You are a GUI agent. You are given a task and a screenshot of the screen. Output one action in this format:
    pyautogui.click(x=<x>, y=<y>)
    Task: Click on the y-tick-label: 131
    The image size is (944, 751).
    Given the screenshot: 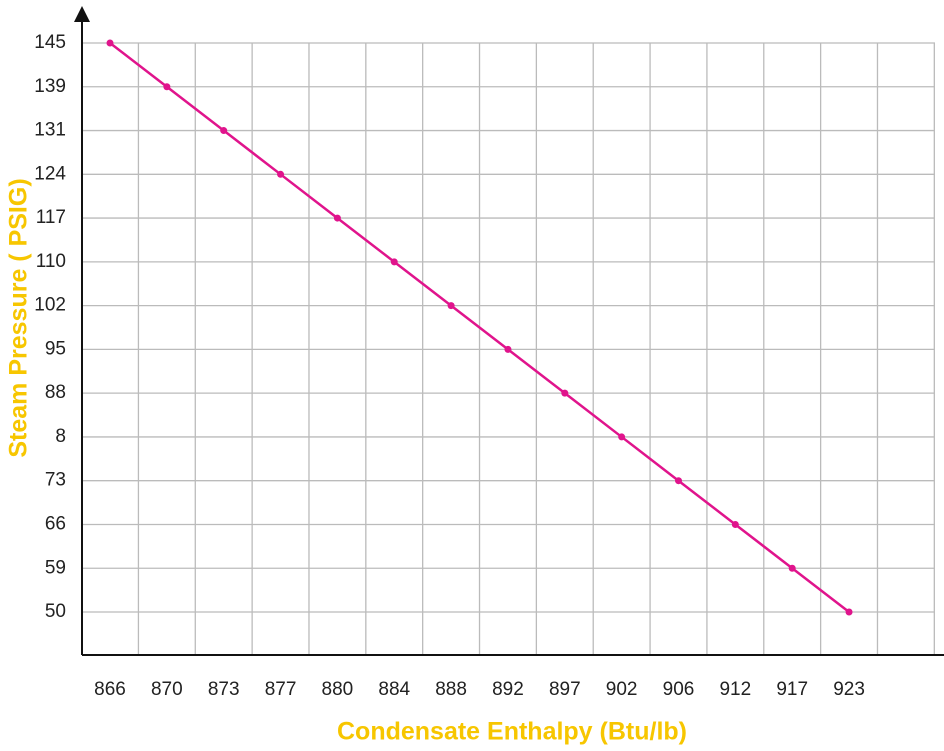 What is the action you would take?
    pyautogui.click(x=50, y=130)
    